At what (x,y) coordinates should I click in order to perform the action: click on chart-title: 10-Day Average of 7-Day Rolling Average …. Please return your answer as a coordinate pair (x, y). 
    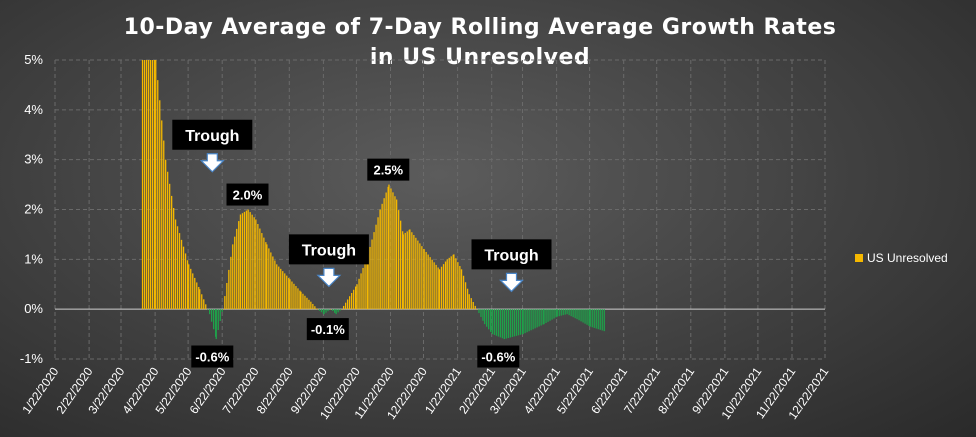
    Looking at the image, I should click on (480, 27).